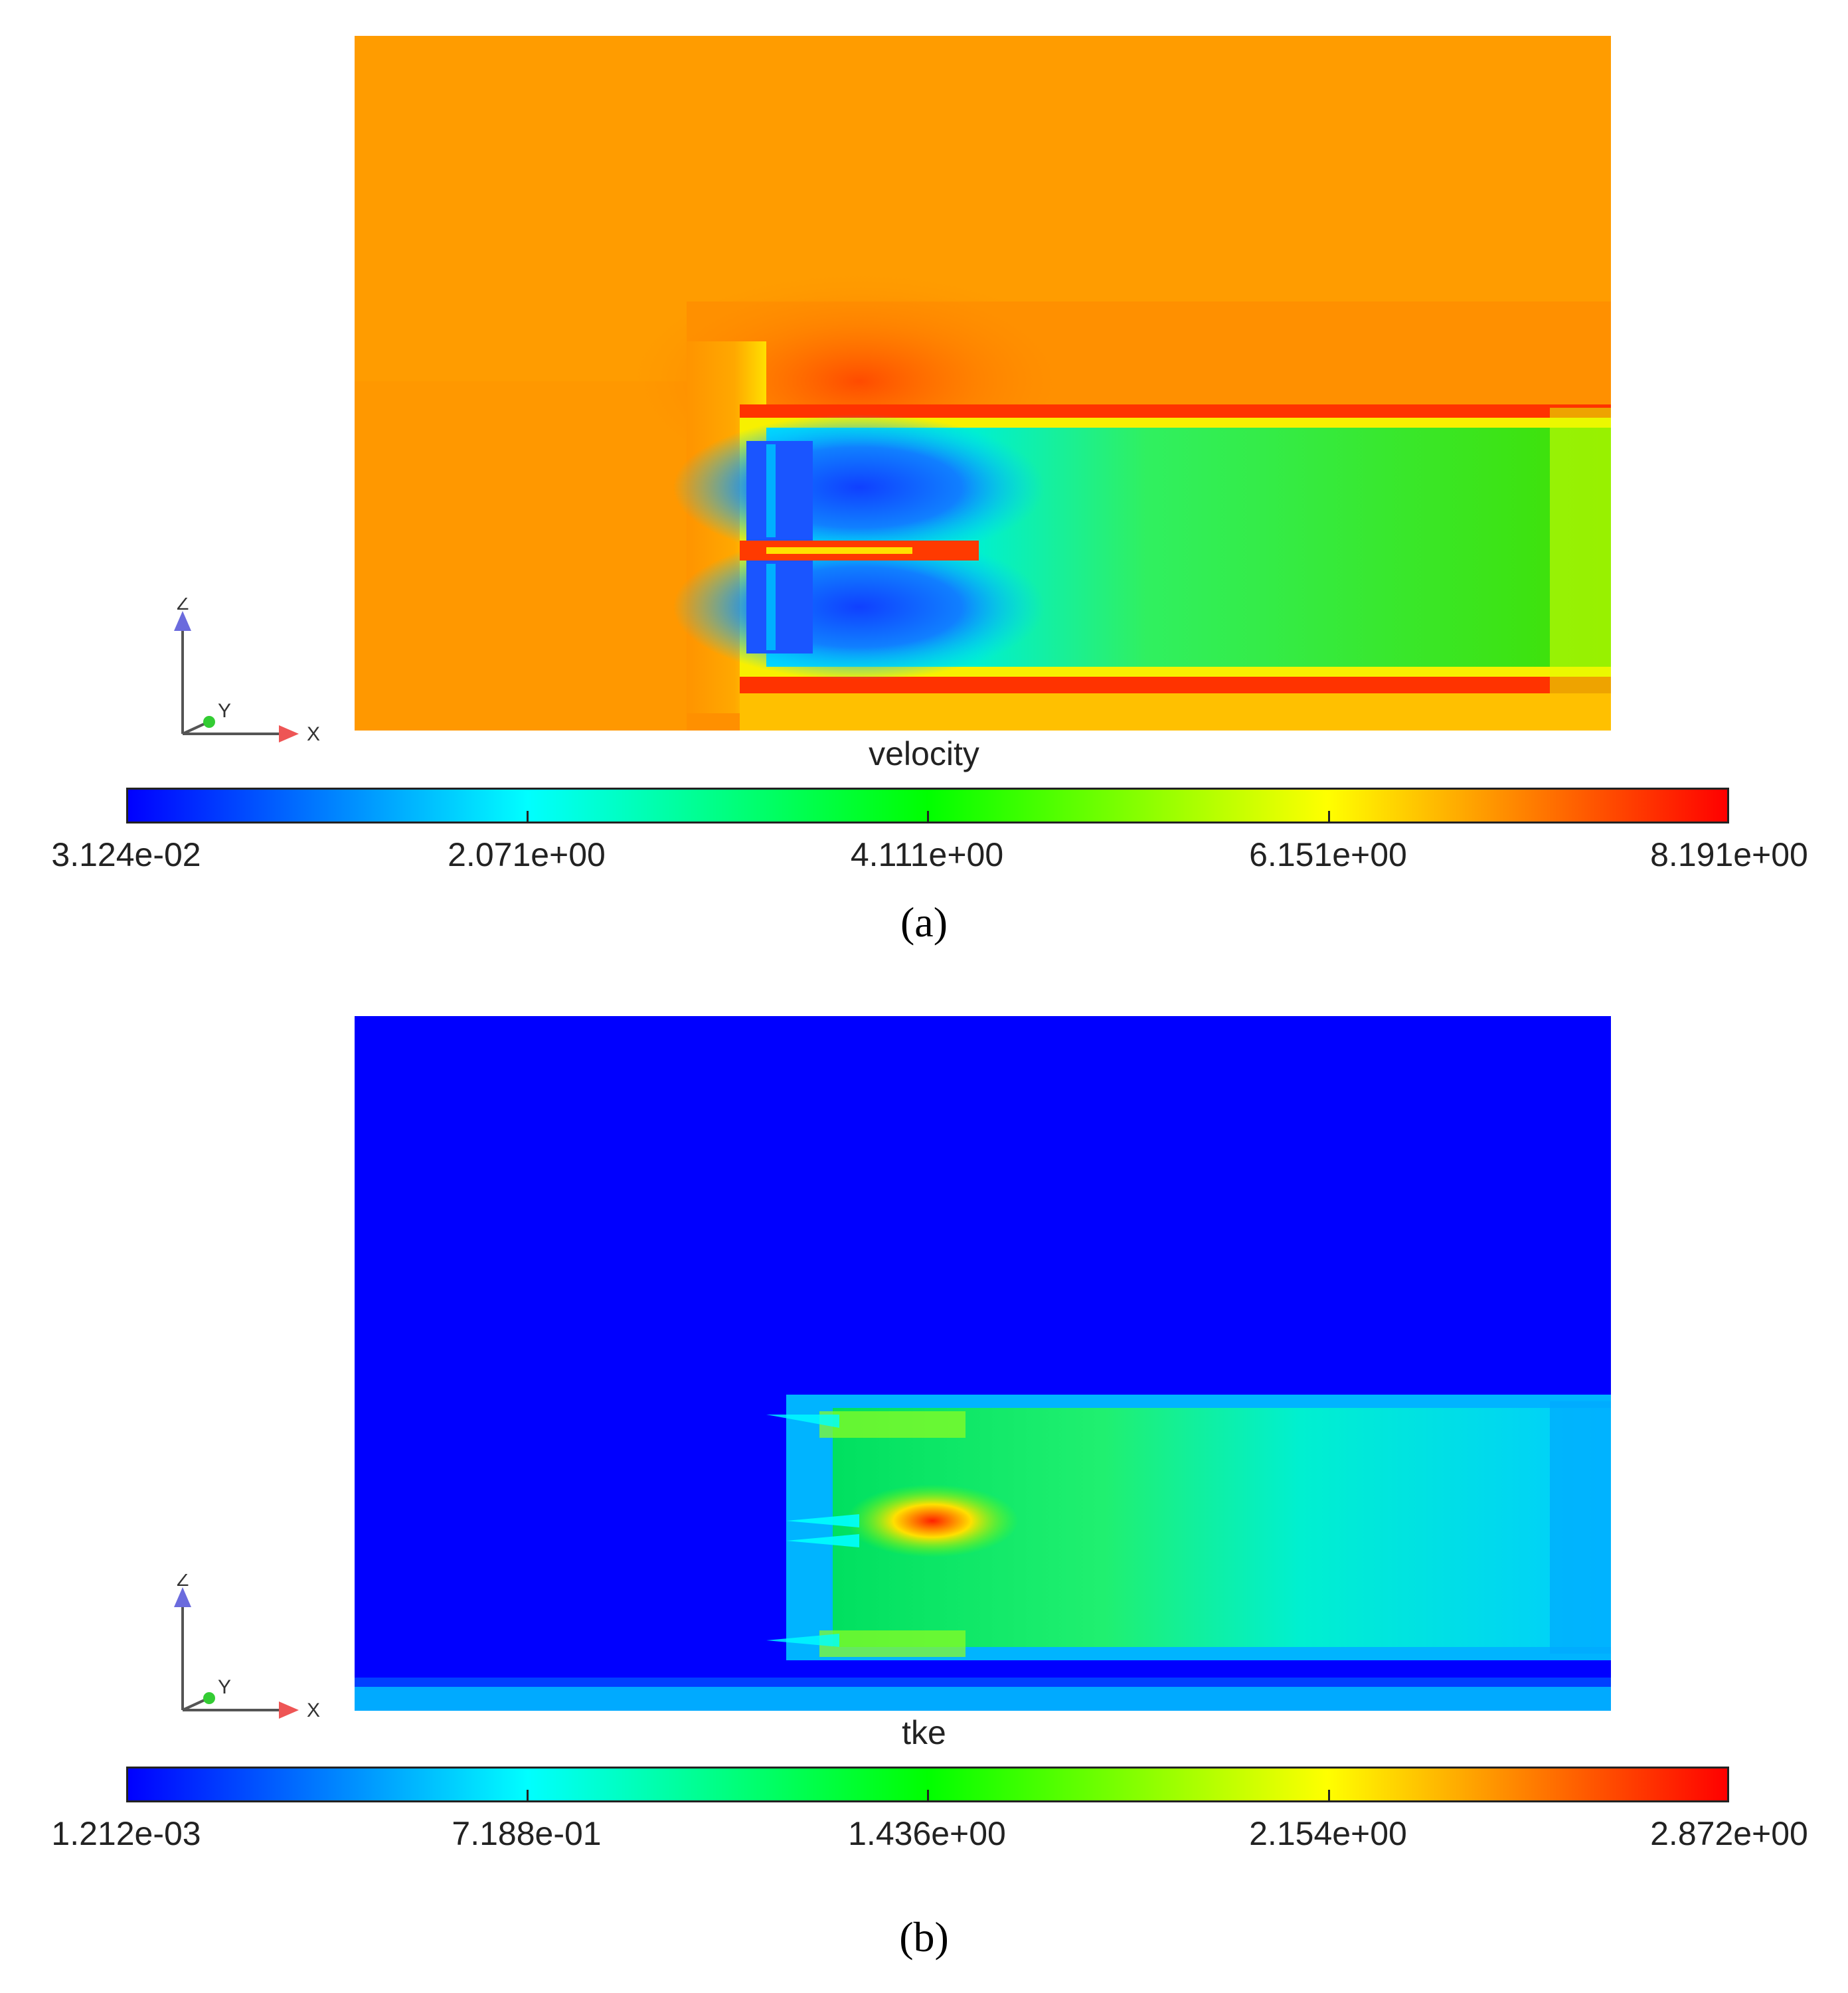  Describe the element at coordinates (924, 753) in the screenshot. I see `colorbar-title: velocity` at that location.